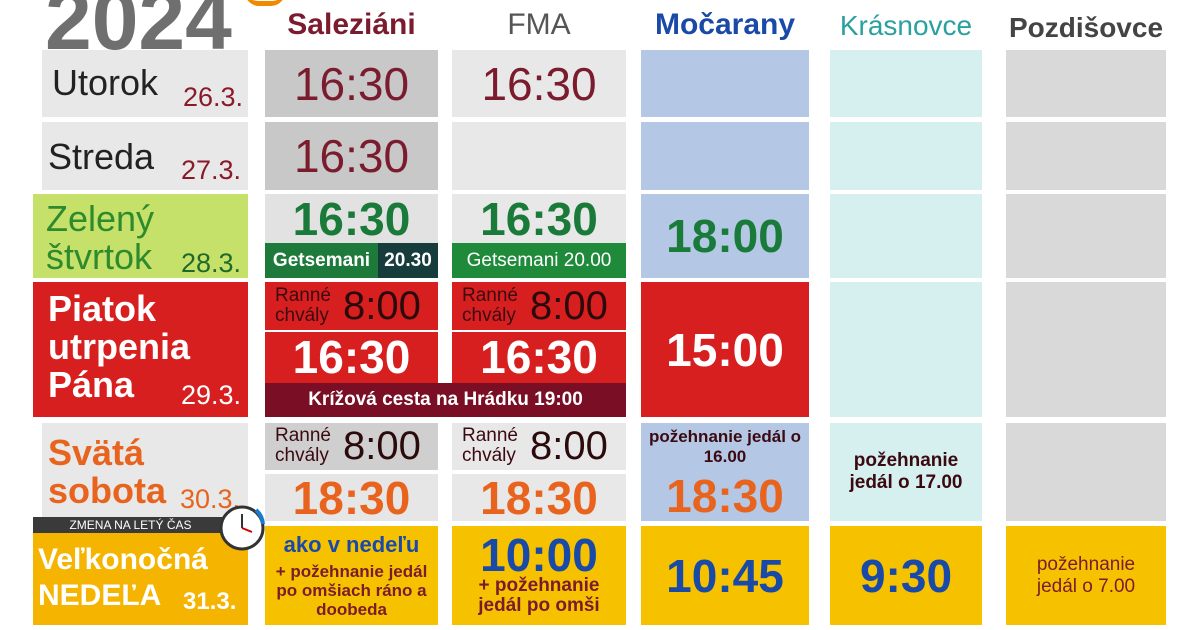 The width and height of the screenshot is (1200, 630). Describe the element at coordinates (539, 555) in the screenshot. I see `time: 10:00` at that location.